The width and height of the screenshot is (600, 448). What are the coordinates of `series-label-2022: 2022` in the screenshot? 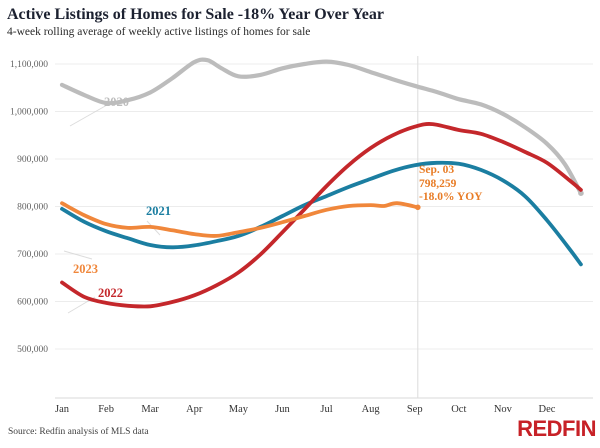 It's located at (110, 293).